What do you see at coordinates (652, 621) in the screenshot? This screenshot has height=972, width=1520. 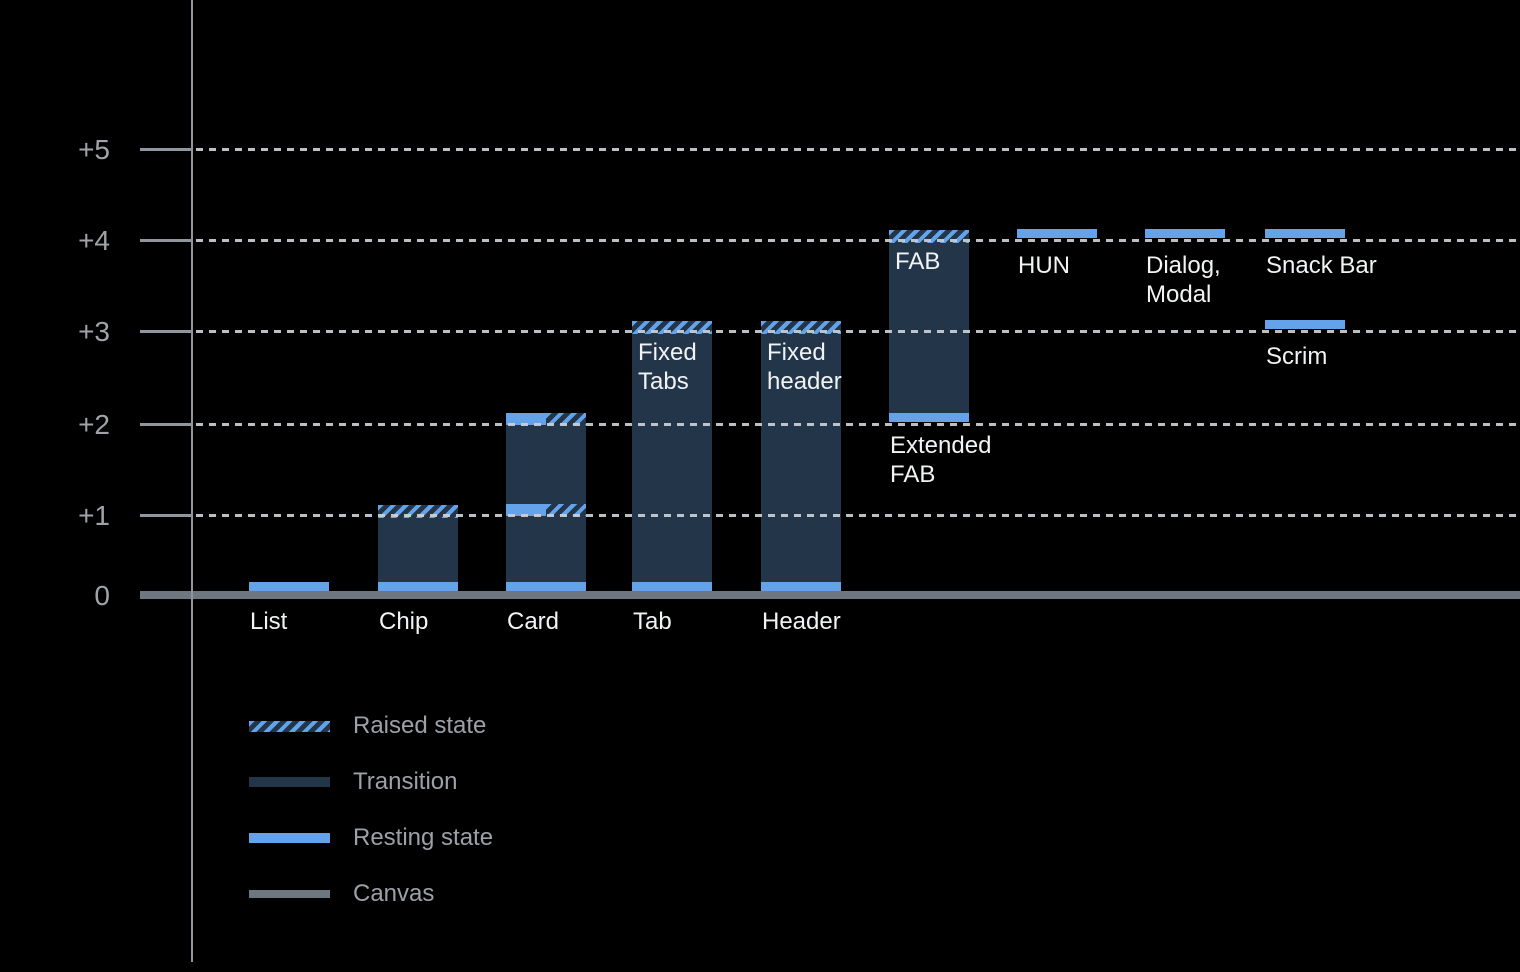 I see `tab-axis-label: Tab` at bounding box center [652, 621].